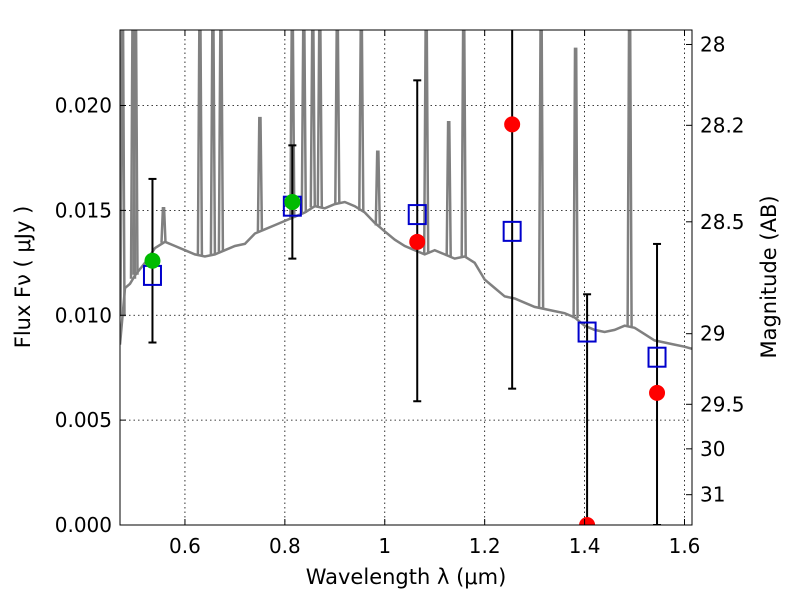  I want to click on right-y-tick-label: 28.2, so click(722, 125).